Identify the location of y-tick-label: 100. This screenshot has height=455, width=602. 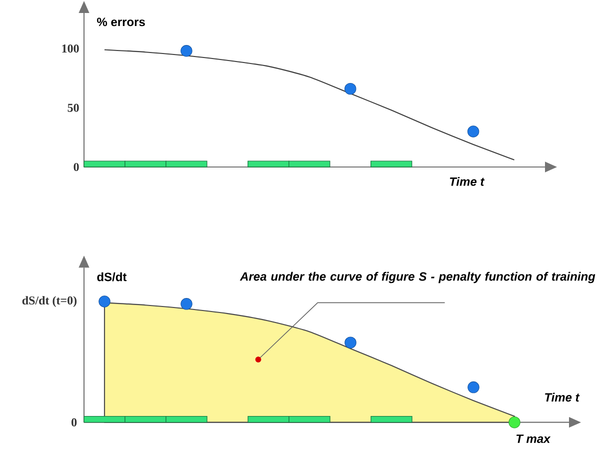
(70, 48).